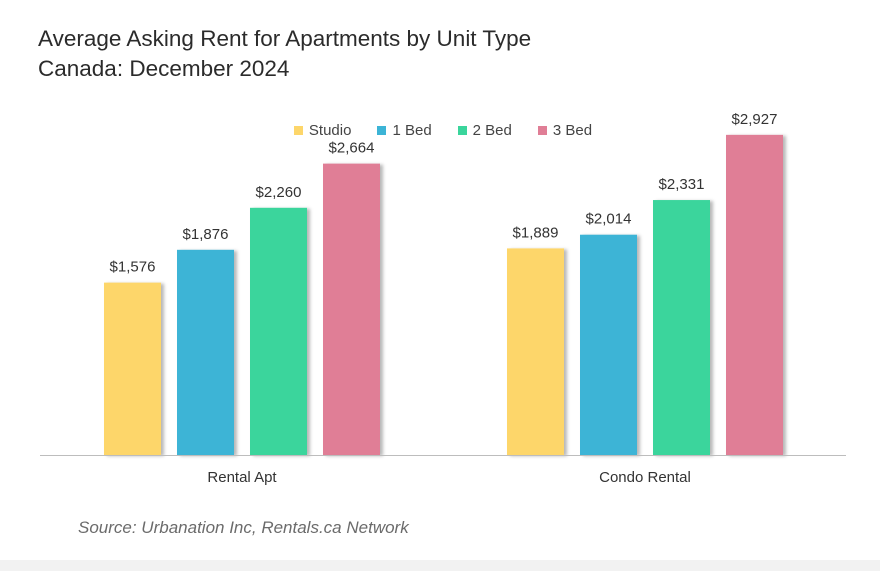 This screenshot has height=571, width=880. I want to click on category-label-condo-rental: Condo Rental, so click(645, 477).